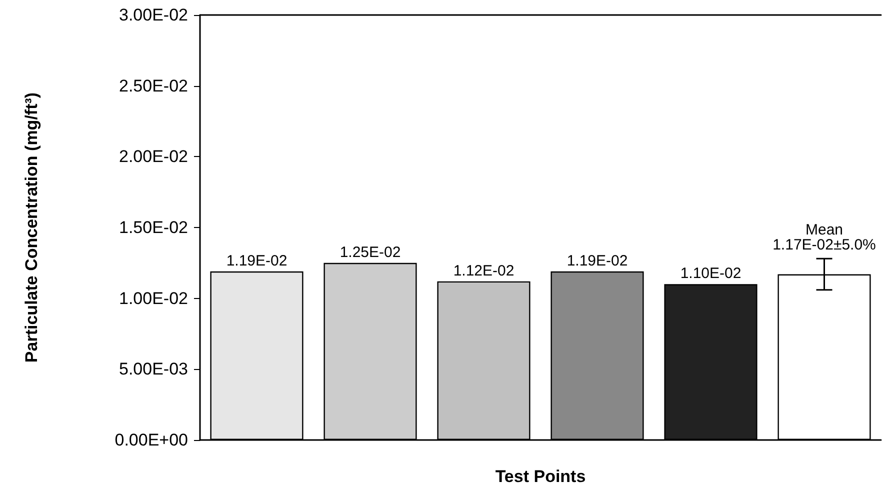 The width and height of the screenshot is (883, 493). What do you see at coordinates (370, 252) in the screenshot?
I see `data-label: 1.25E-02` at bounding box center [370, 252].